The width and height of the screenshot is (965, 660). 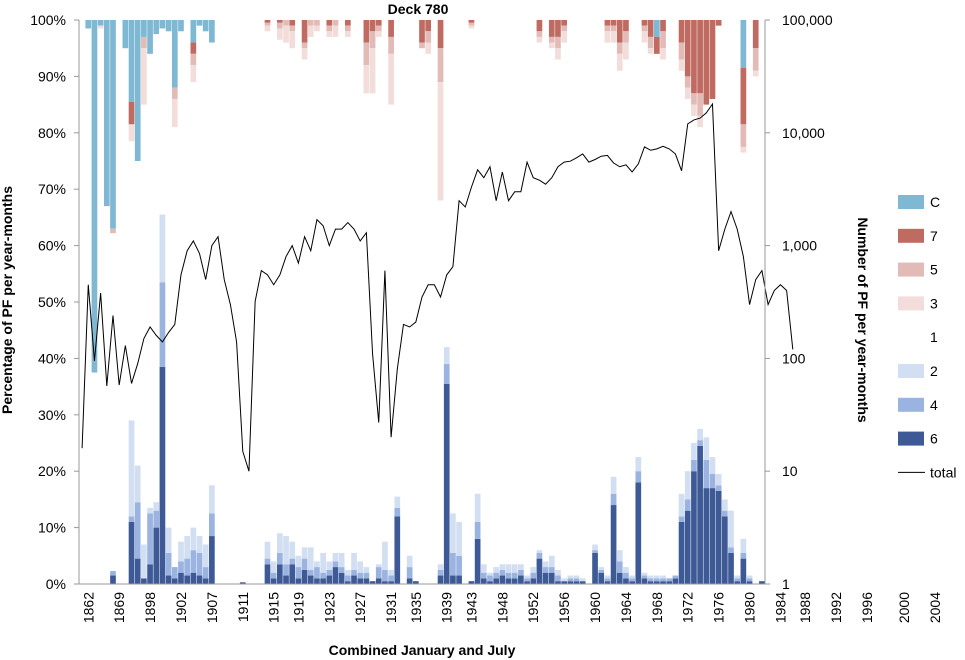 What do you see at coordinates (360, 607) in the screenshot?
I see `x-tick-label: 1927` at bounding box center [360, 607].